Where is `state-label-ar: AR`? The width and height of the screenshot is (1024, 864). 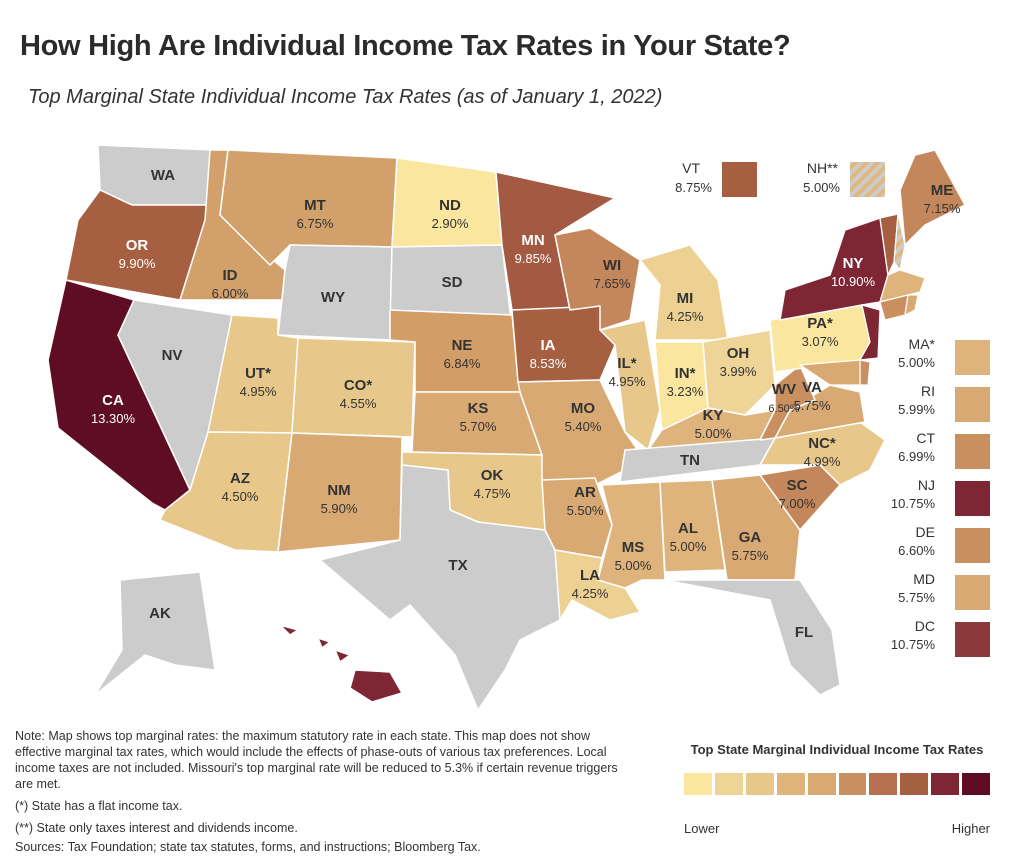
state-label-ar: AR is located at coordinates (585, 492).